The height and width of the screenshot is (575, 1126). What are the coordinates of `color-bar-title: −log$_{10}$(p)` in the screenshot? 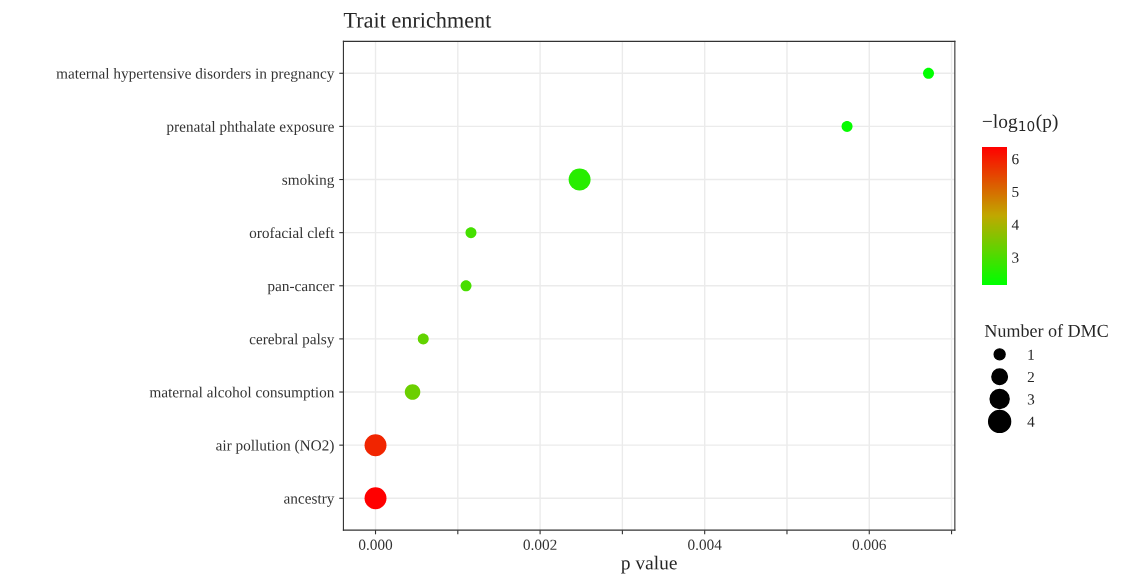 It's located at (1020, 123).